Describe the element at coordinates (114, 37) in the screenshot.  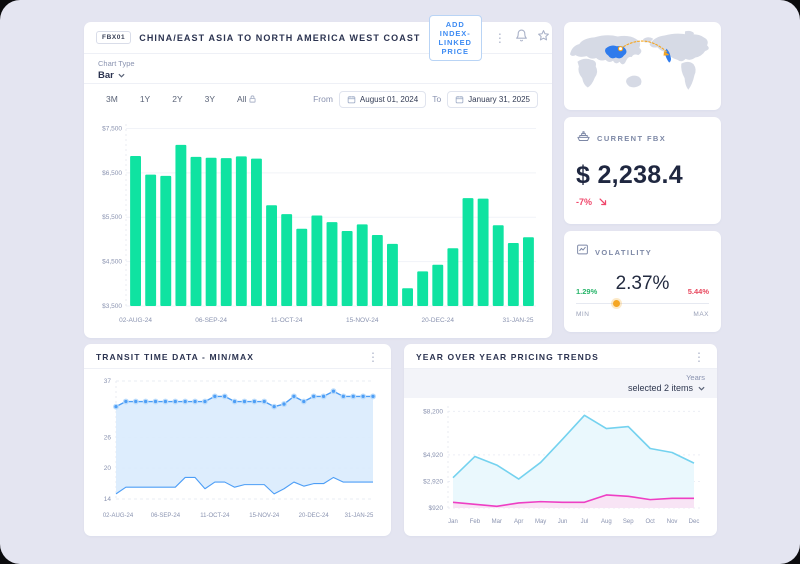
I see `index-code-badge: FBX01` at that location.